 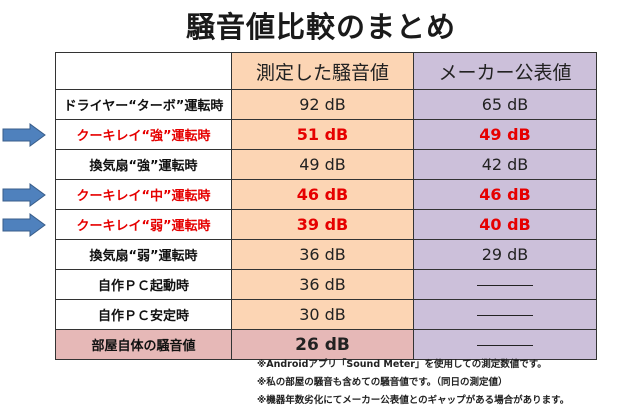 What do you see at coordinates (382, 382) in the screenshot?
I see `footnote: ※私の部屋の騒音も含めての騒音値です。（同日の測定値）` at bounding box center [382, 382].